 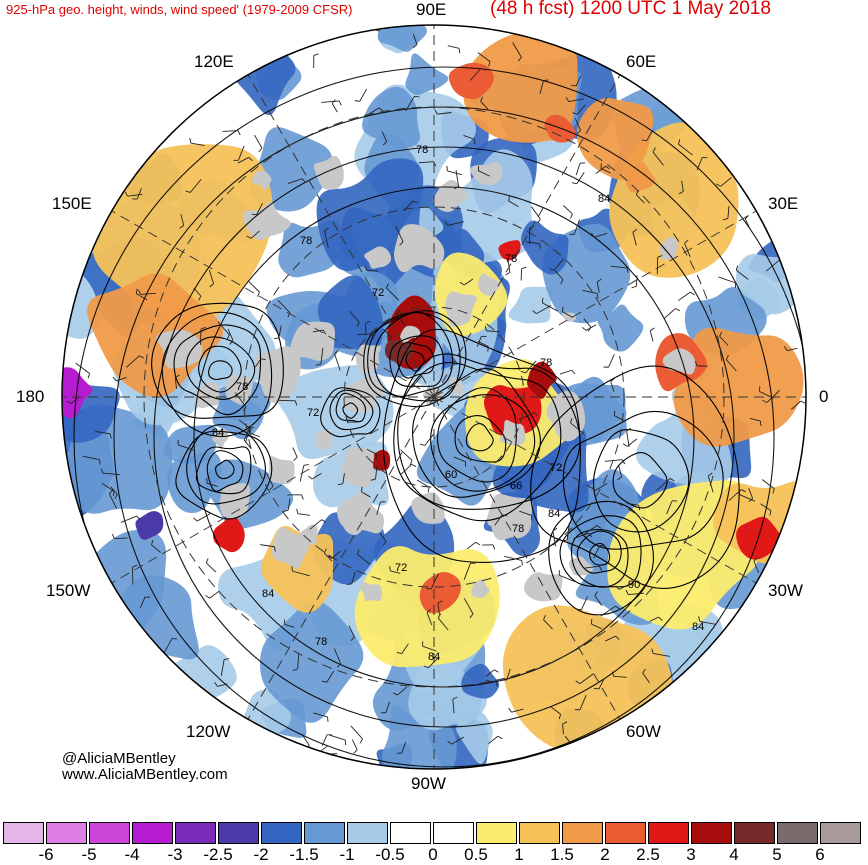 What do you see at coordinates (218, 854) in the screenshot?
I see `colorbar-tick-label: -2.5` at bounding box center [218, 854].